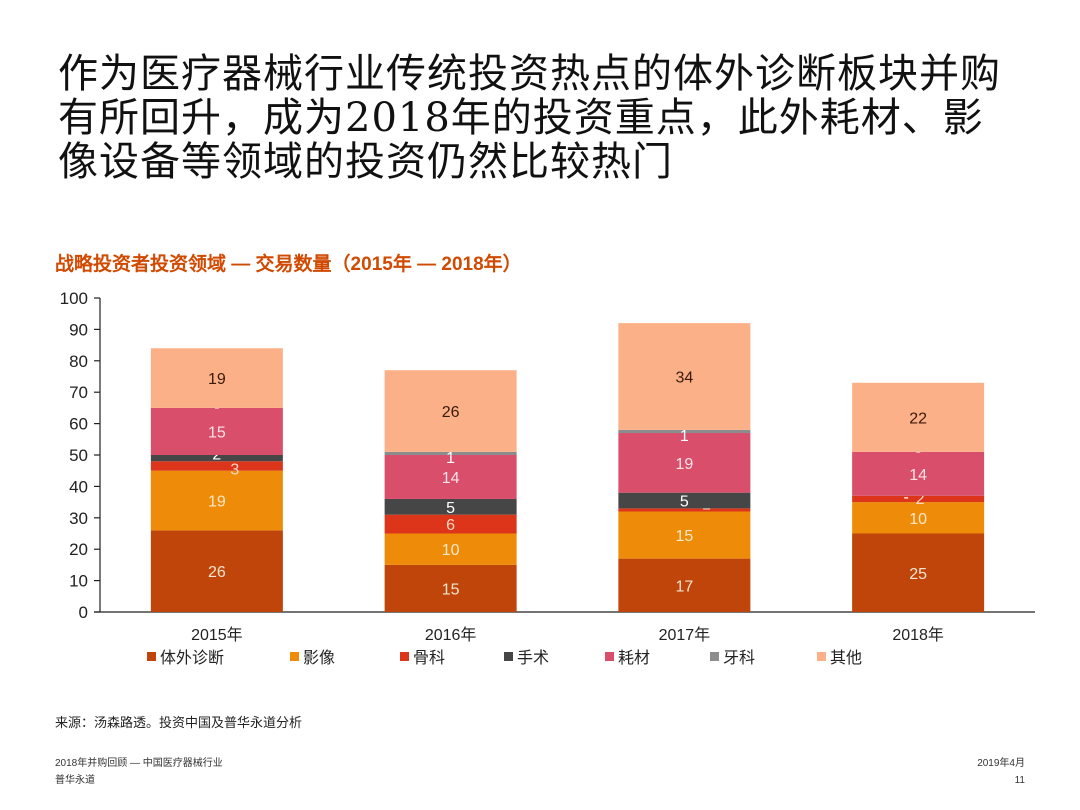 The width and height of the screenshot is (1080, 810). I want to click on data-label: 17, so click(684, 586).